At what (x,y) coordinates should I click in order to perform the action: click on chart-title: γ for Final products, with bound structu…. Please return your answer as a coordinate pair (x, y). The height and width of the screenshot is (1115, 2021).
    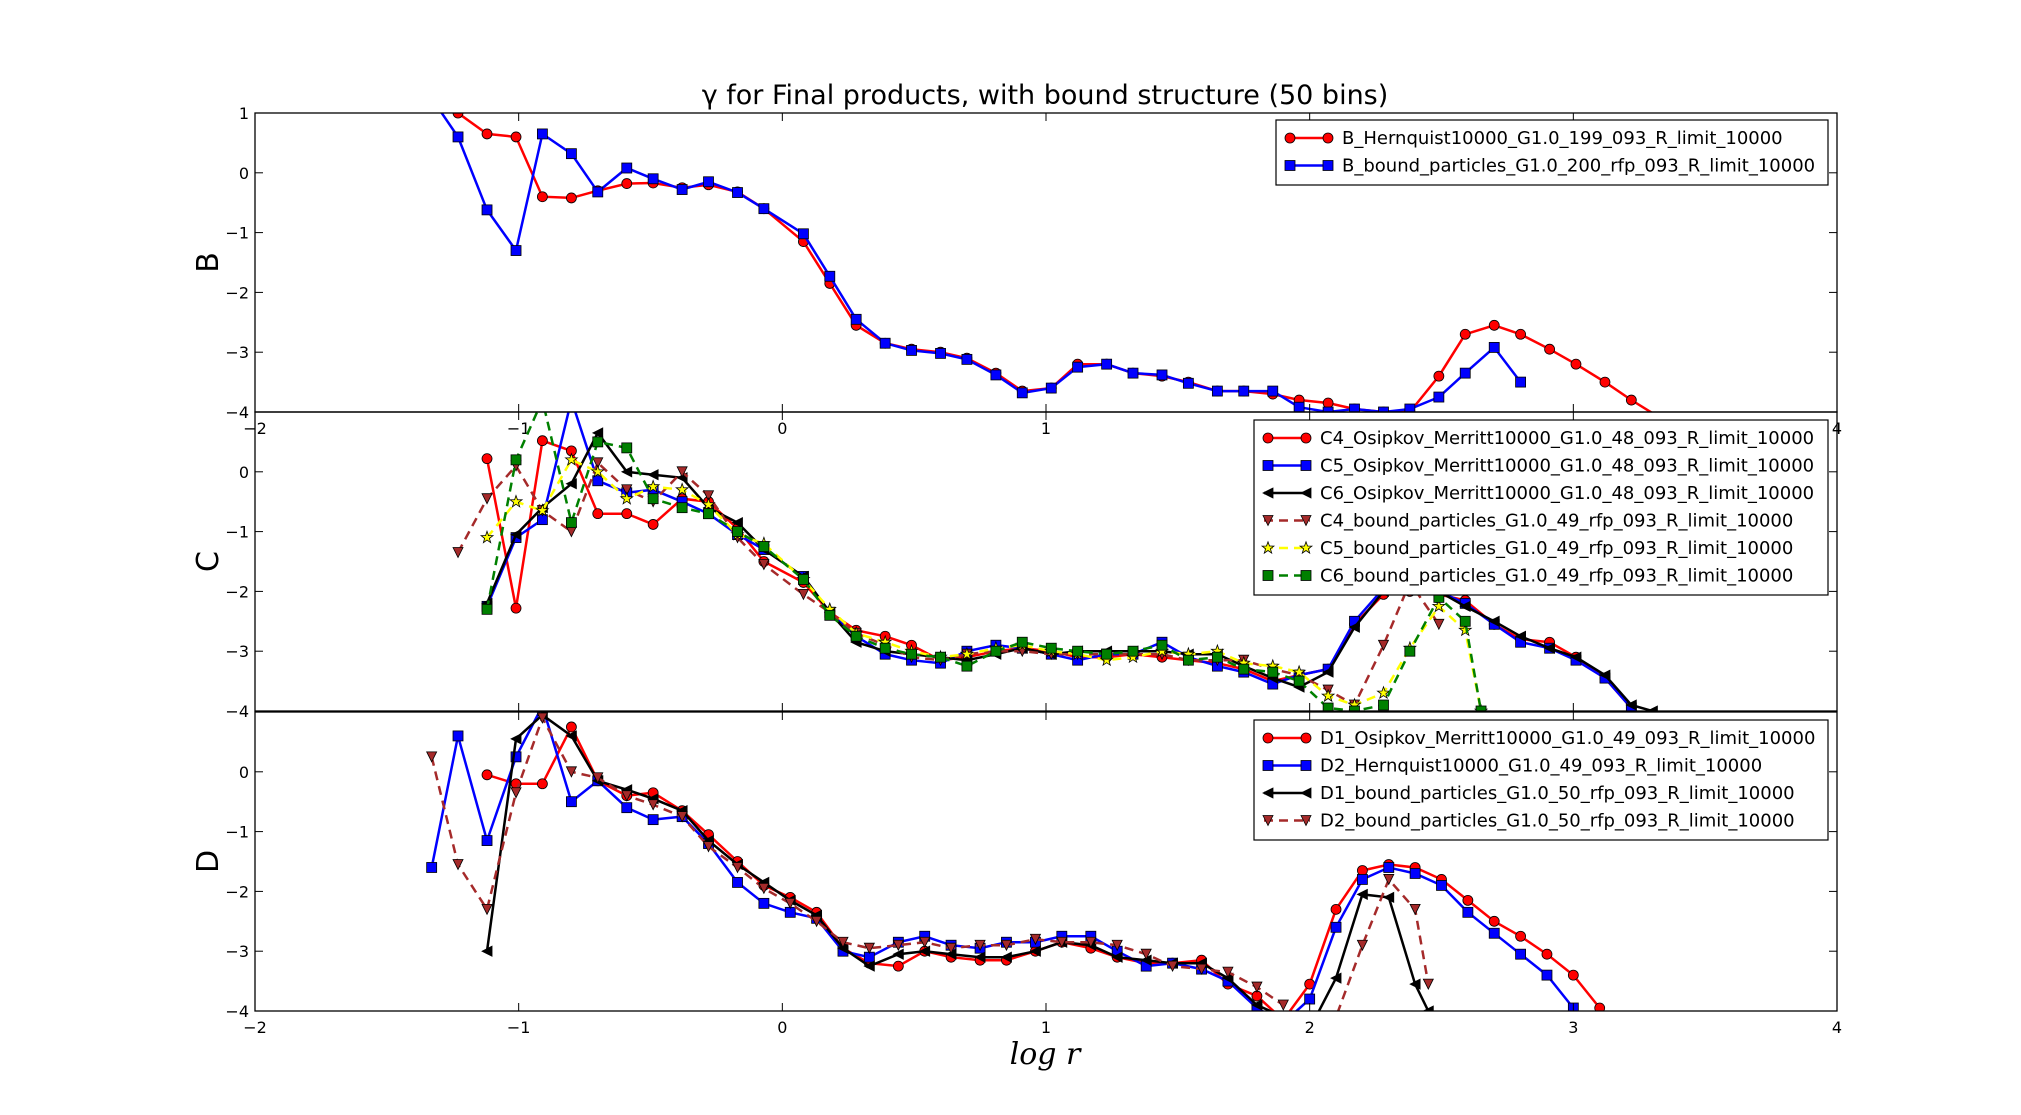
    Looking at the image, I should click on (1045, 95).